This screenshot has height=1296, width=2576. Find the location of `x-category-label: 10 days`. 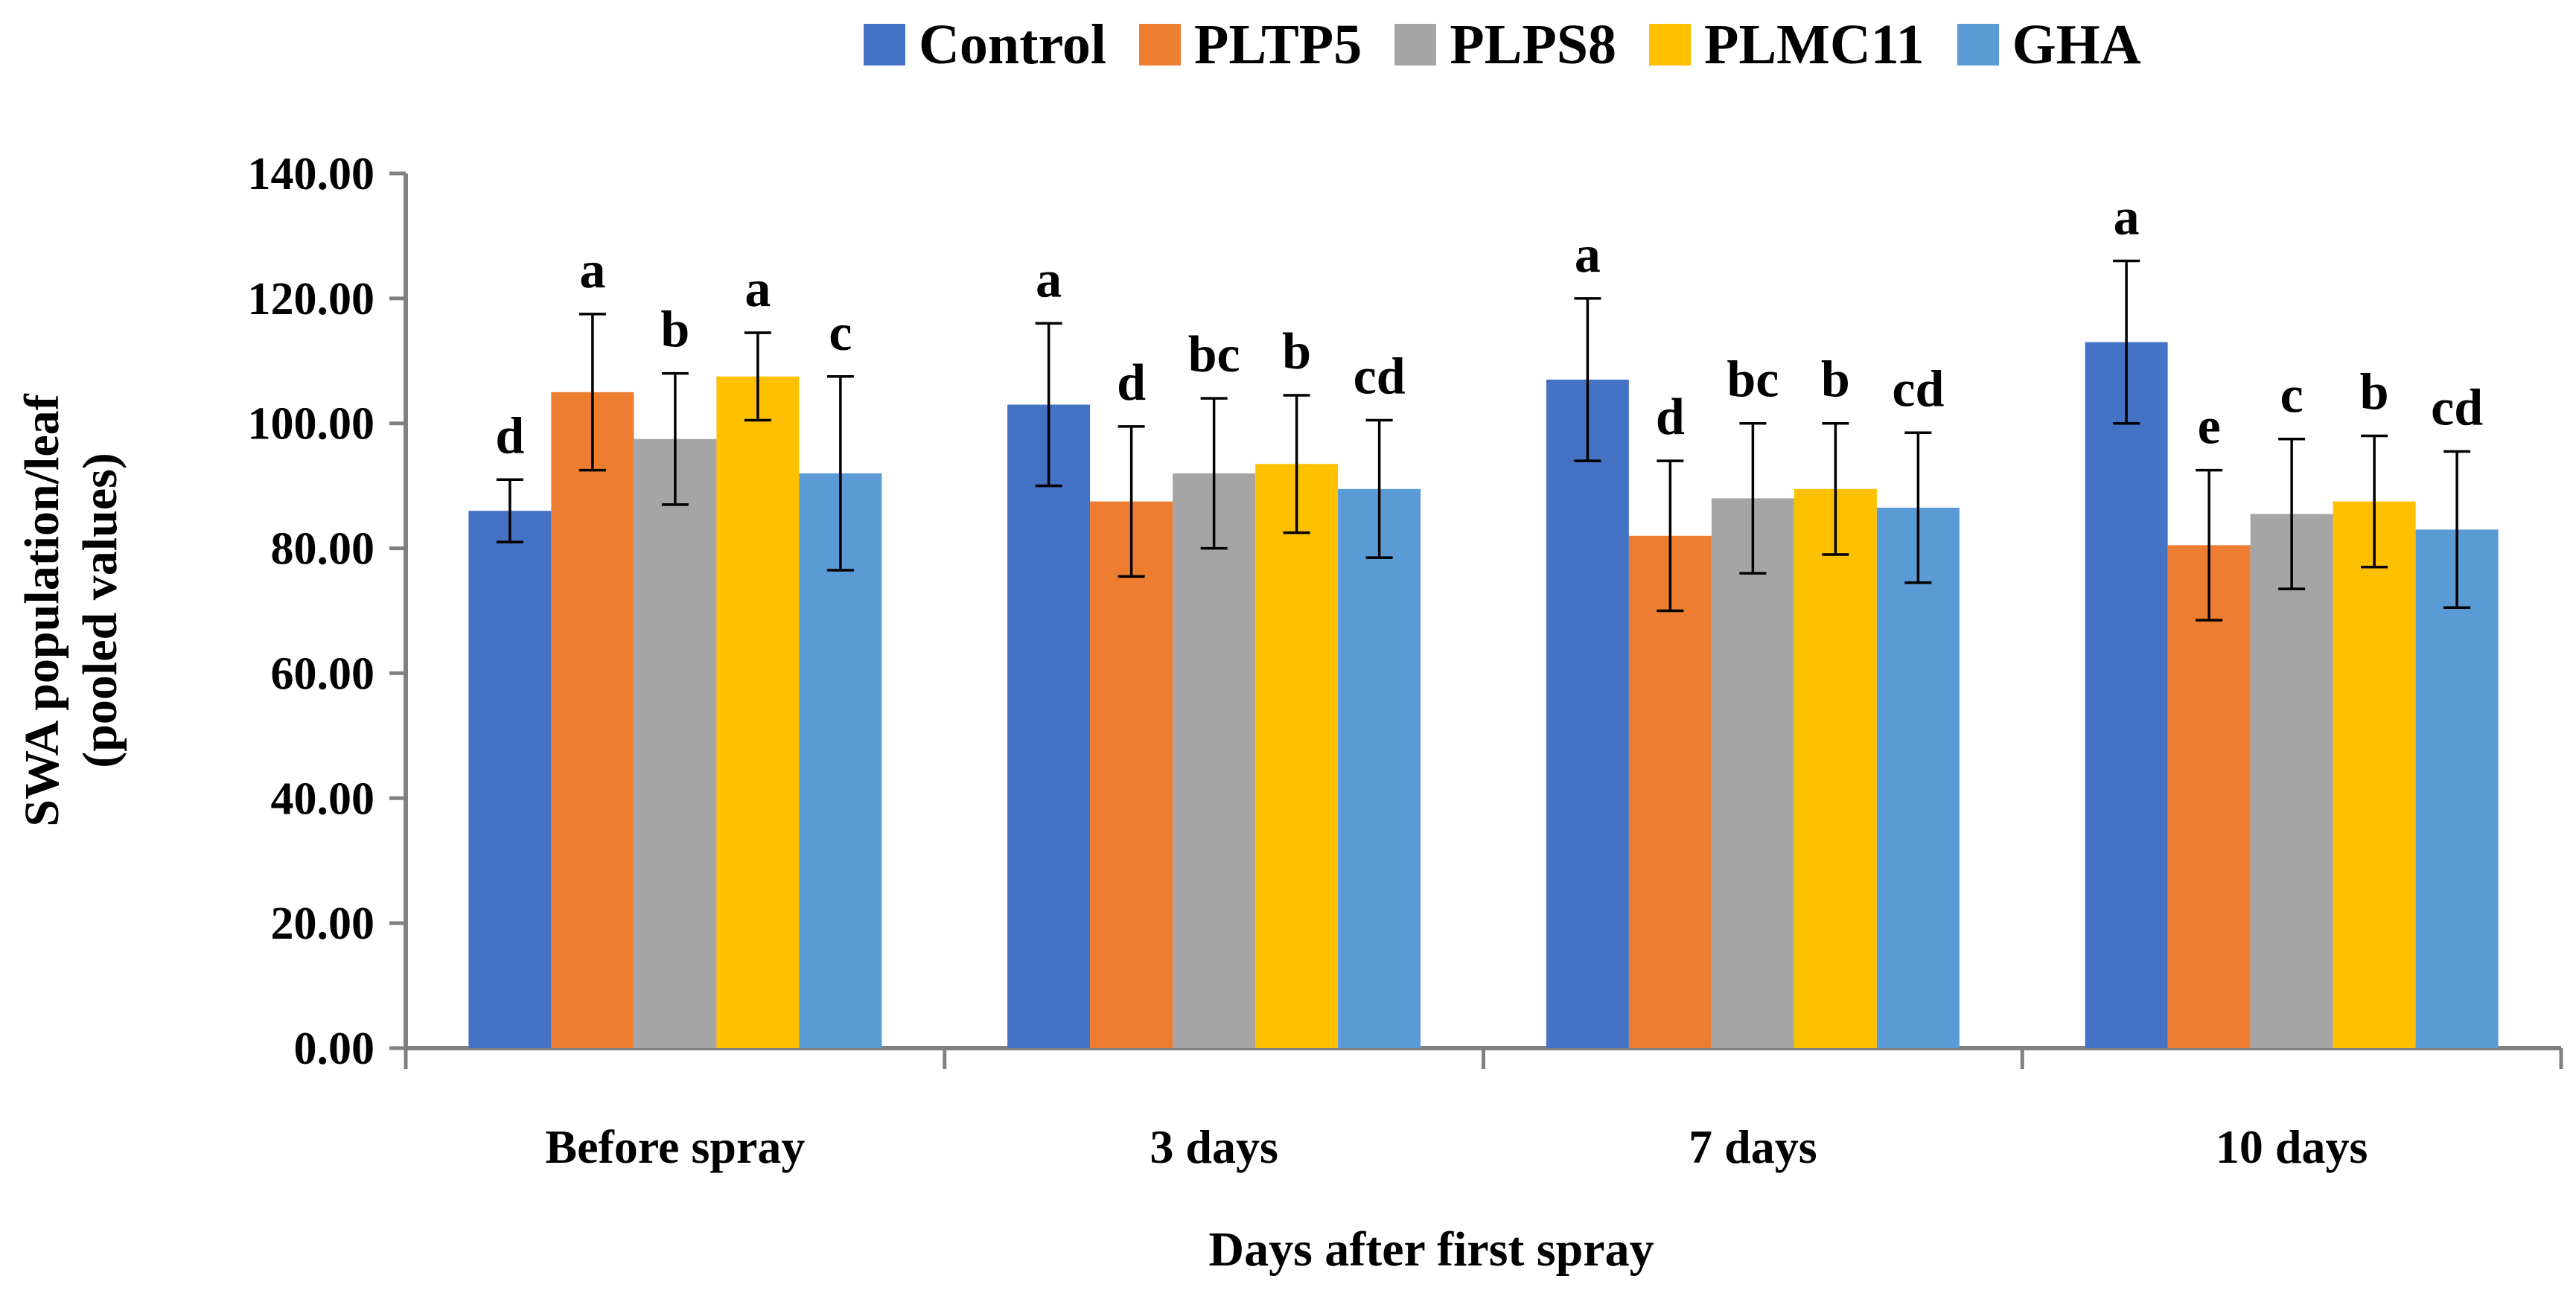

x-category-label: 10 days is located at coordinates (2292, 1146).